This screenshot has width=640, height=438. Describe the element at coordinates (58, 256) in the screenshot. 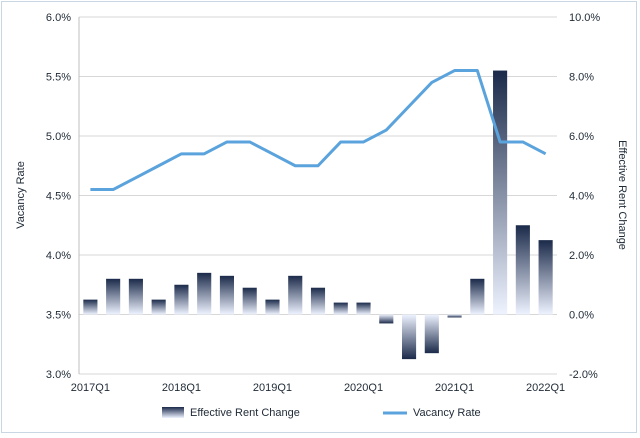

I see `left-tick-label: 4.0%` at that location.